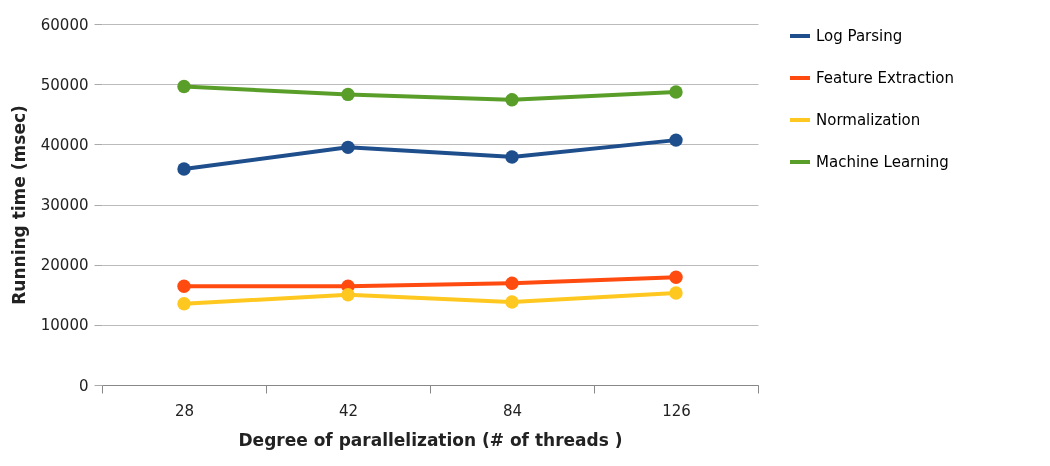 The image size is (1050, 466). I want to click on legend-label: Normalization, so click(868, 120).